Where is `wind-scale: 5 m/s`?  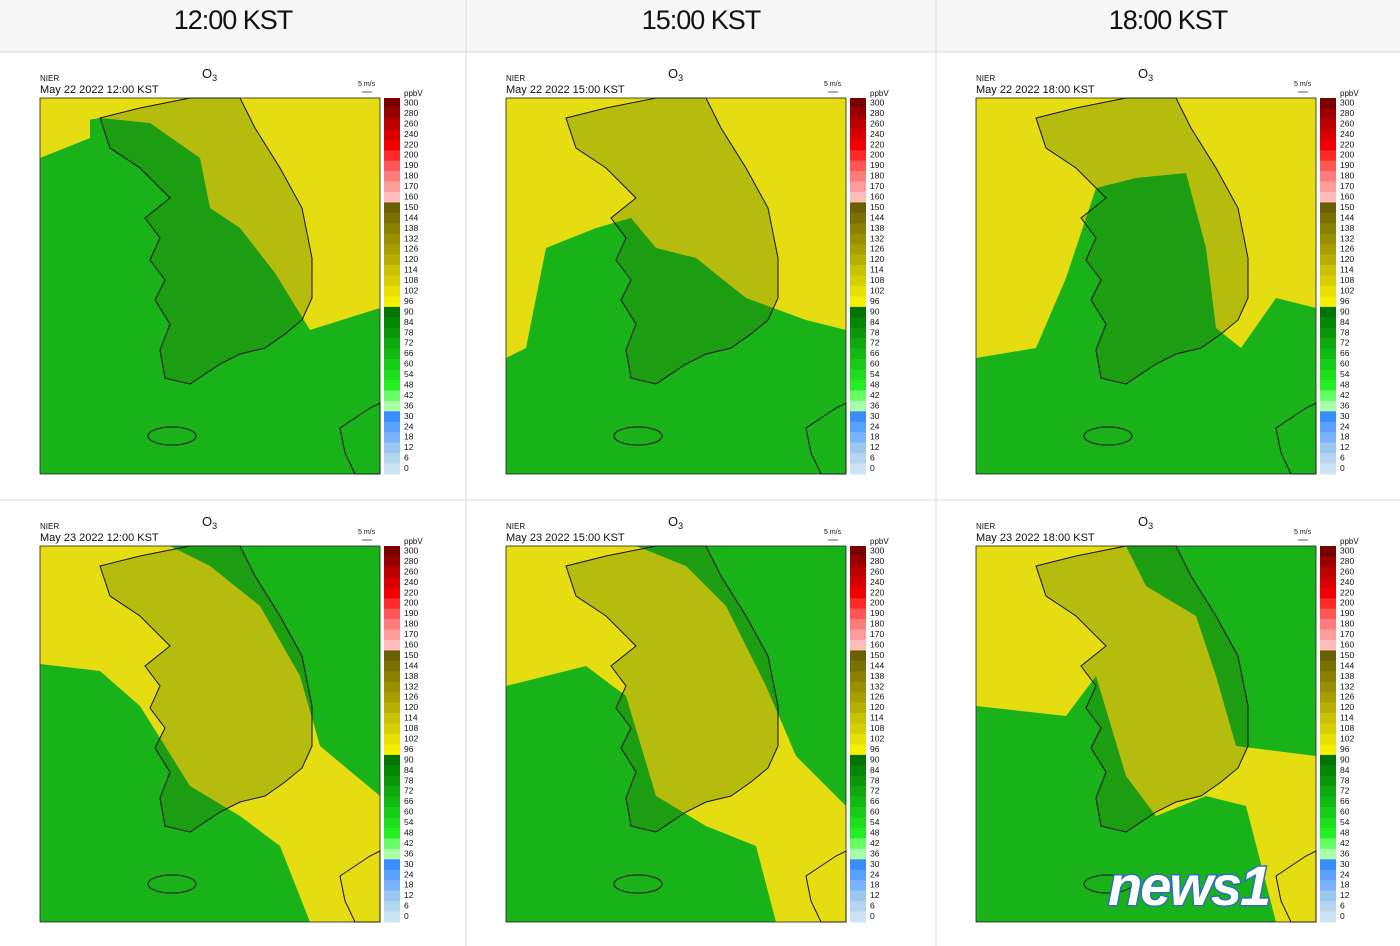
wind-scale: 5 m/s is located at coordinates (367, 532).